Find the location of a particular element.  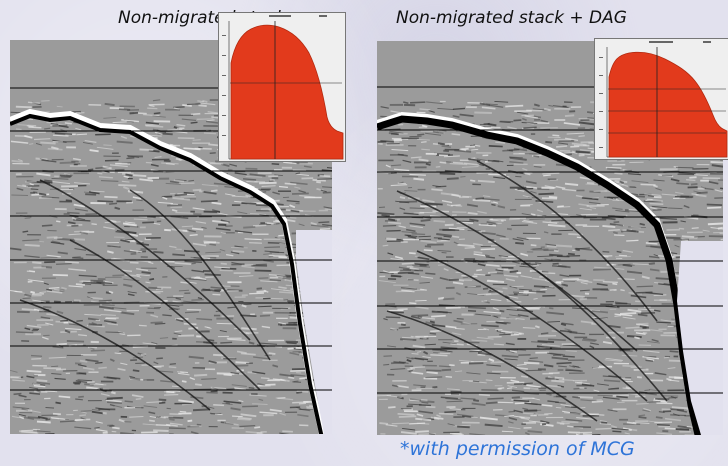

right-panel-caption: Non-migrated stack + DAG is located at coordinates (511, 18).